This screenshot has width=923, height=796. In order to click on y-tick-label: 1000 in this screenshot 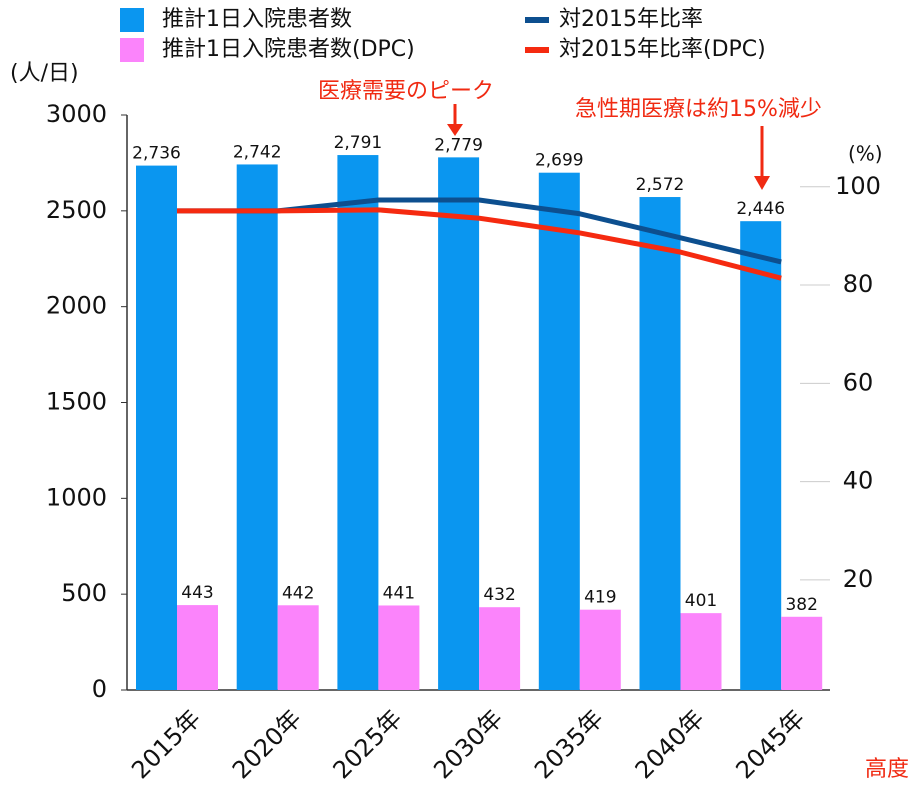, I will do `click(76, 497)`.